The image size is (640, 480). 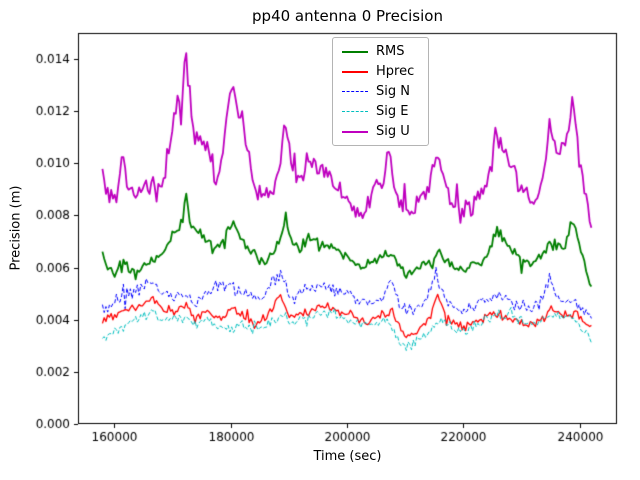 I want to click on x-axis-label: Time (sec), so click(x=347, y=456).